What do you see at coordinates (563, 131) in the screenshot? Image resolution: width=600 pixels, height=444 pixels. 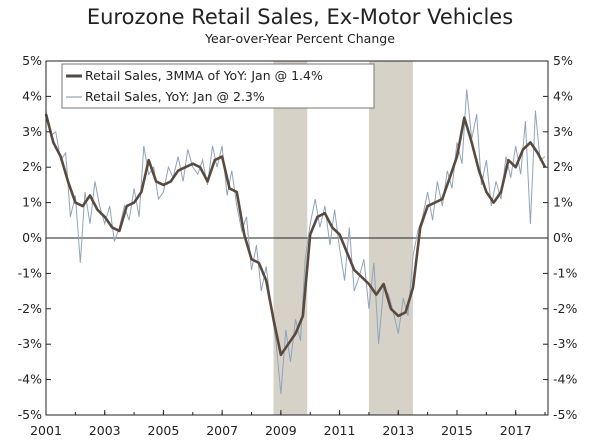 I see `y-tick-label-right: 3%` at bounding box center [563, 131].